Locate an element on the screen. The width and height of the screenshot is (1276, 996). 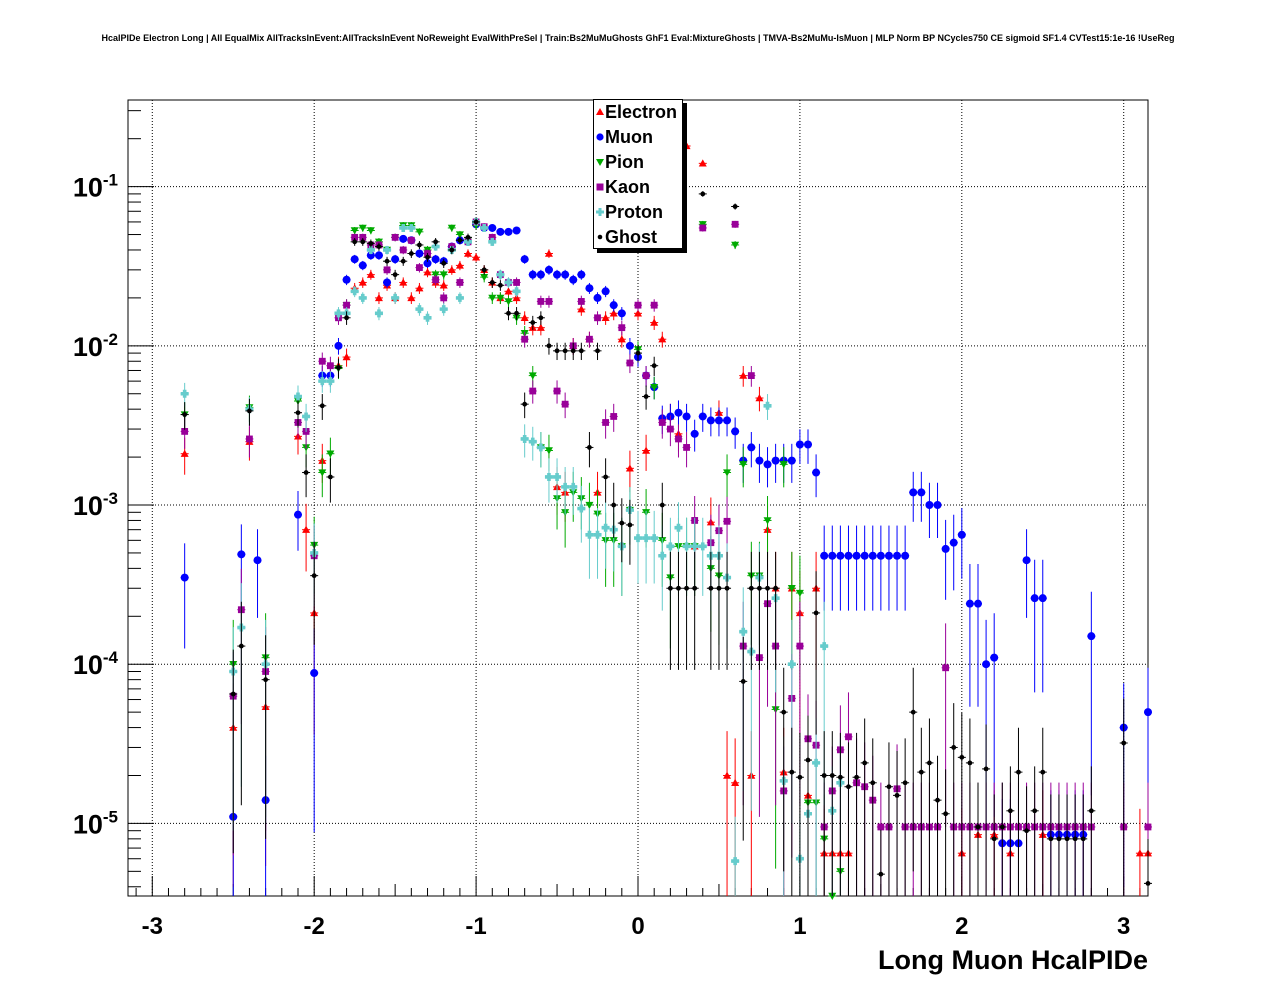
legend-label: Ghost is located at coordinates (631, 237).